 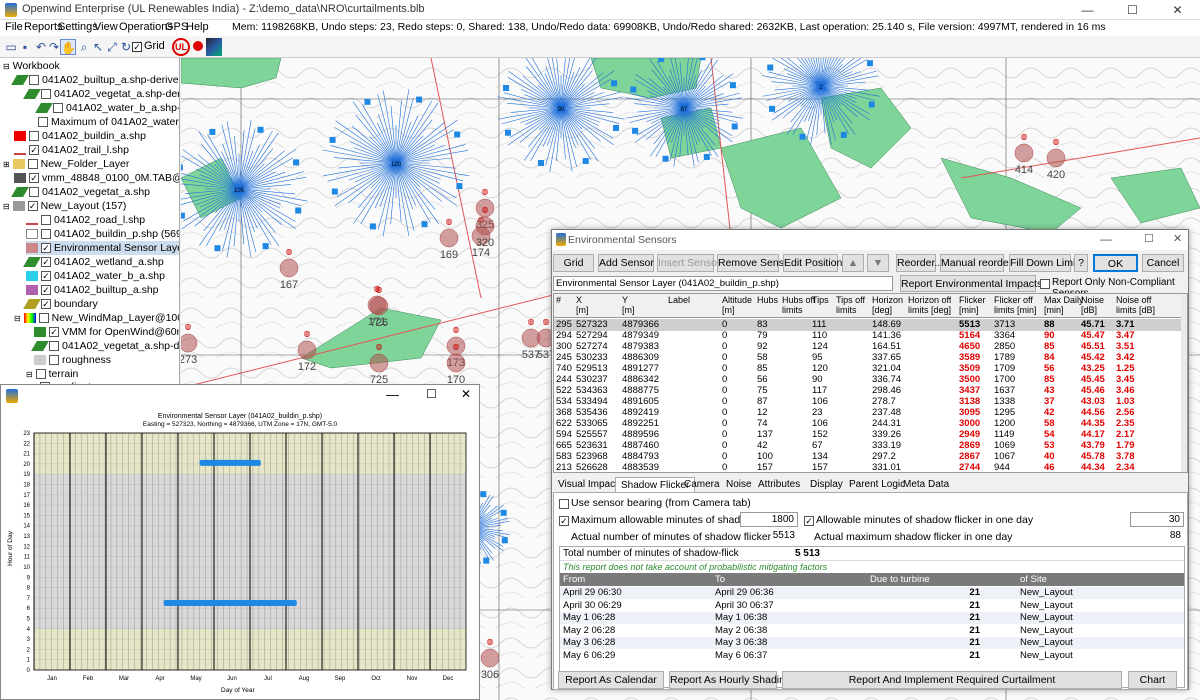 I want to click on tree-item: ✓ 041A02_wetland_a.shp, so click(x=93, y=262).